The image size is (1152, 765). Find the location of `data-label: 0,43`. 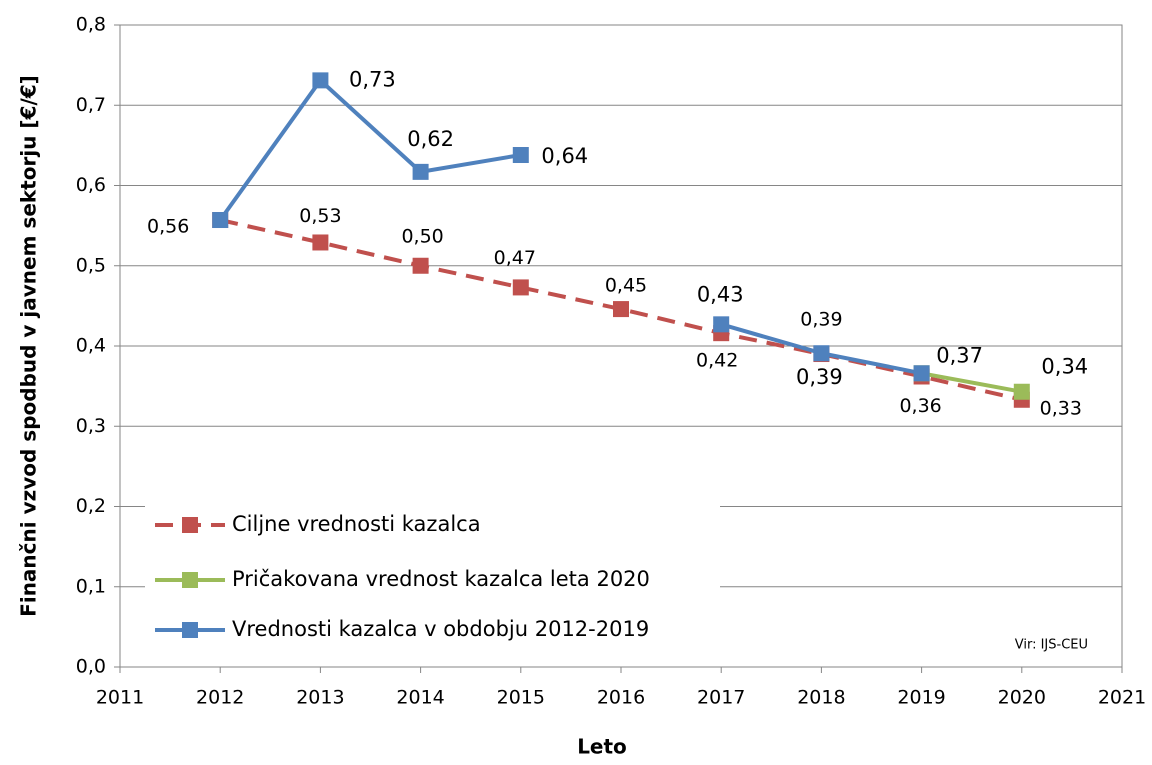

data-label: 0,43 is located at coordinates (720, 294).